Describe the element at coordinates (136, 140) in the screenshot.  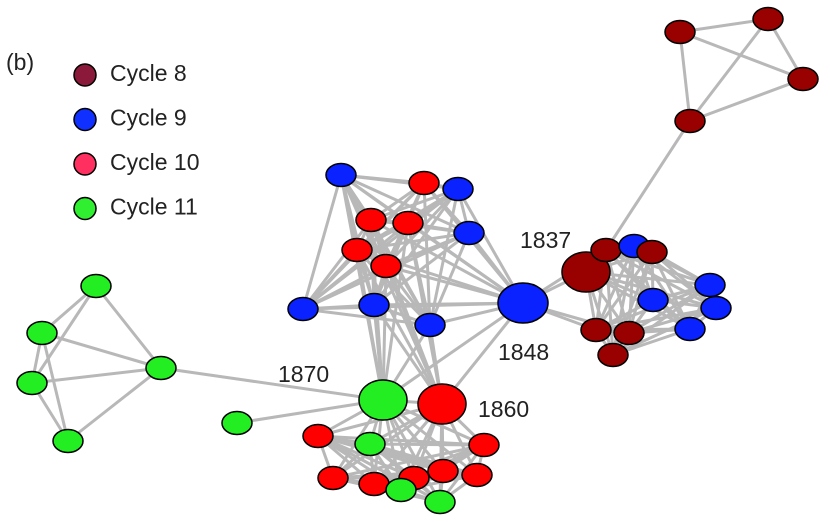
I see `legend: Cycle 8 Cycle 9 Cycle 10 Cycle 11` at that location.